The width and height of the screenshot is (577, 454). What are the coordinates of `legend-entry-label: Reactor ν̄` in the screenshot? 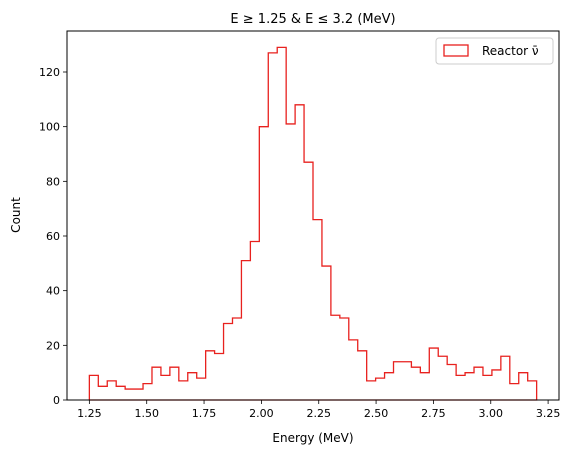 It's located at (510, 51).